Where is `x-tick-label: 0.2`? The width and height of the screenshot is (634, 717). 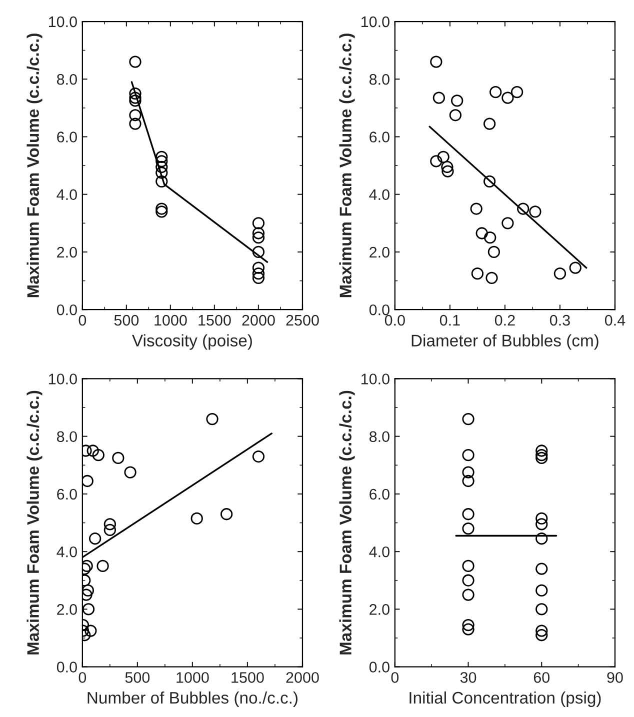 x-tick-label: 0.2 is located at coordinates (504, 320).